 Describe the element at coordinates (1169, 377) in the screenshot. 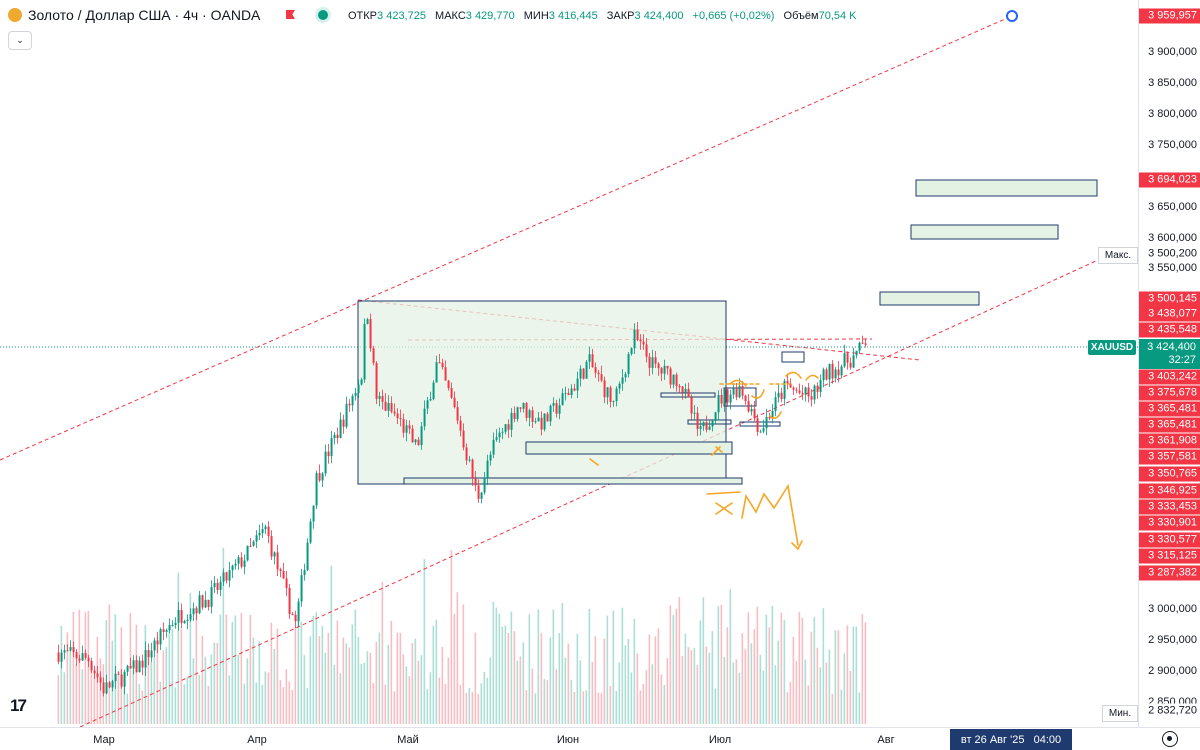

I see `price-label: 3 403,242` at that location.